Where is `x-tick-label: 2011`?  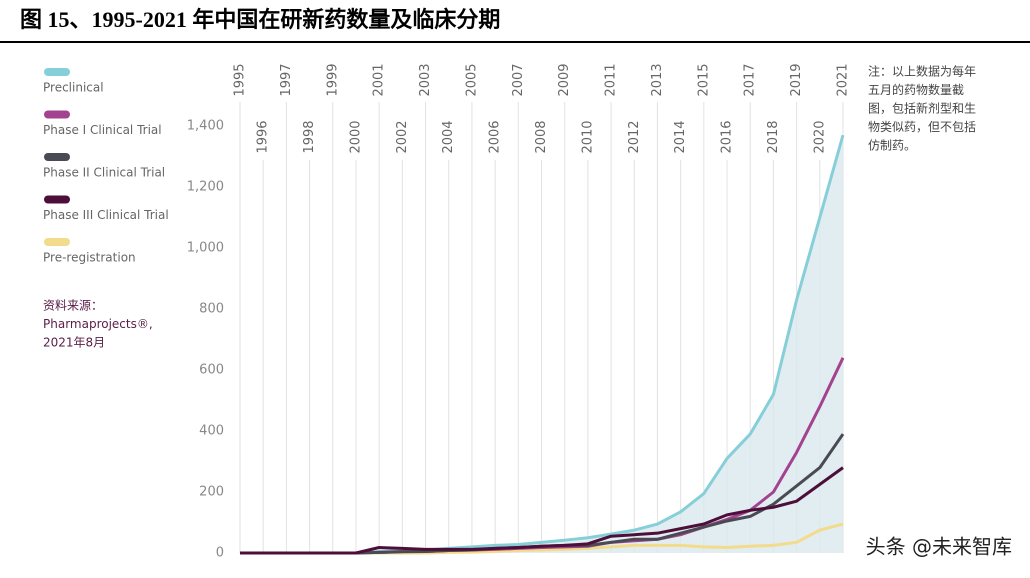 x-tick-label: 2011 is located at coordinates (611, 79).